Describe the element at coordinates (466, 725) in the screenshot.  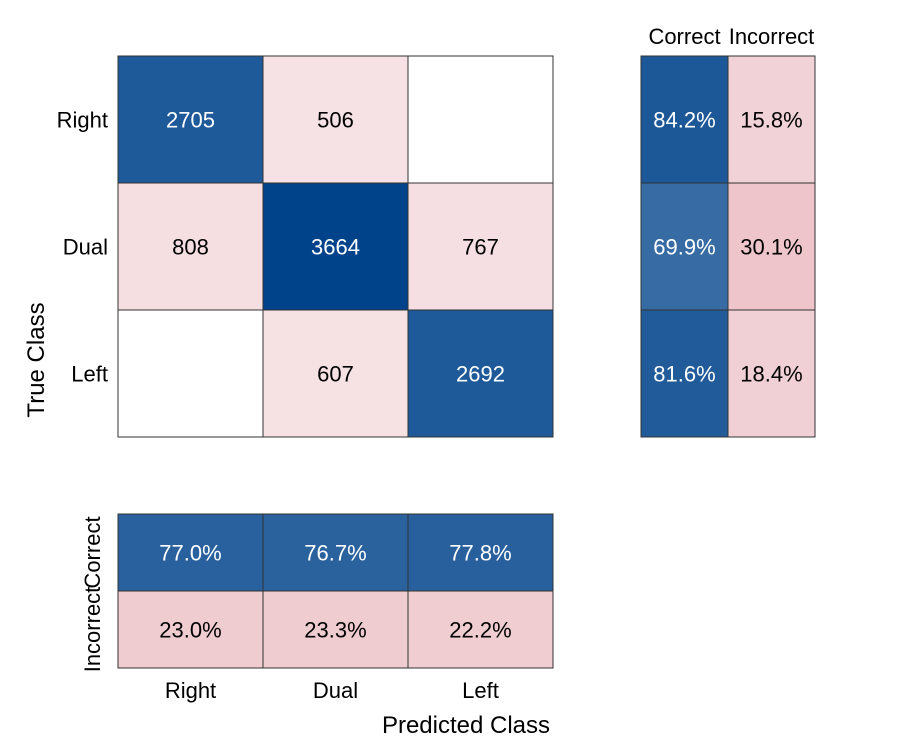
I see `x-axis-title: Predicted Class` at that location.